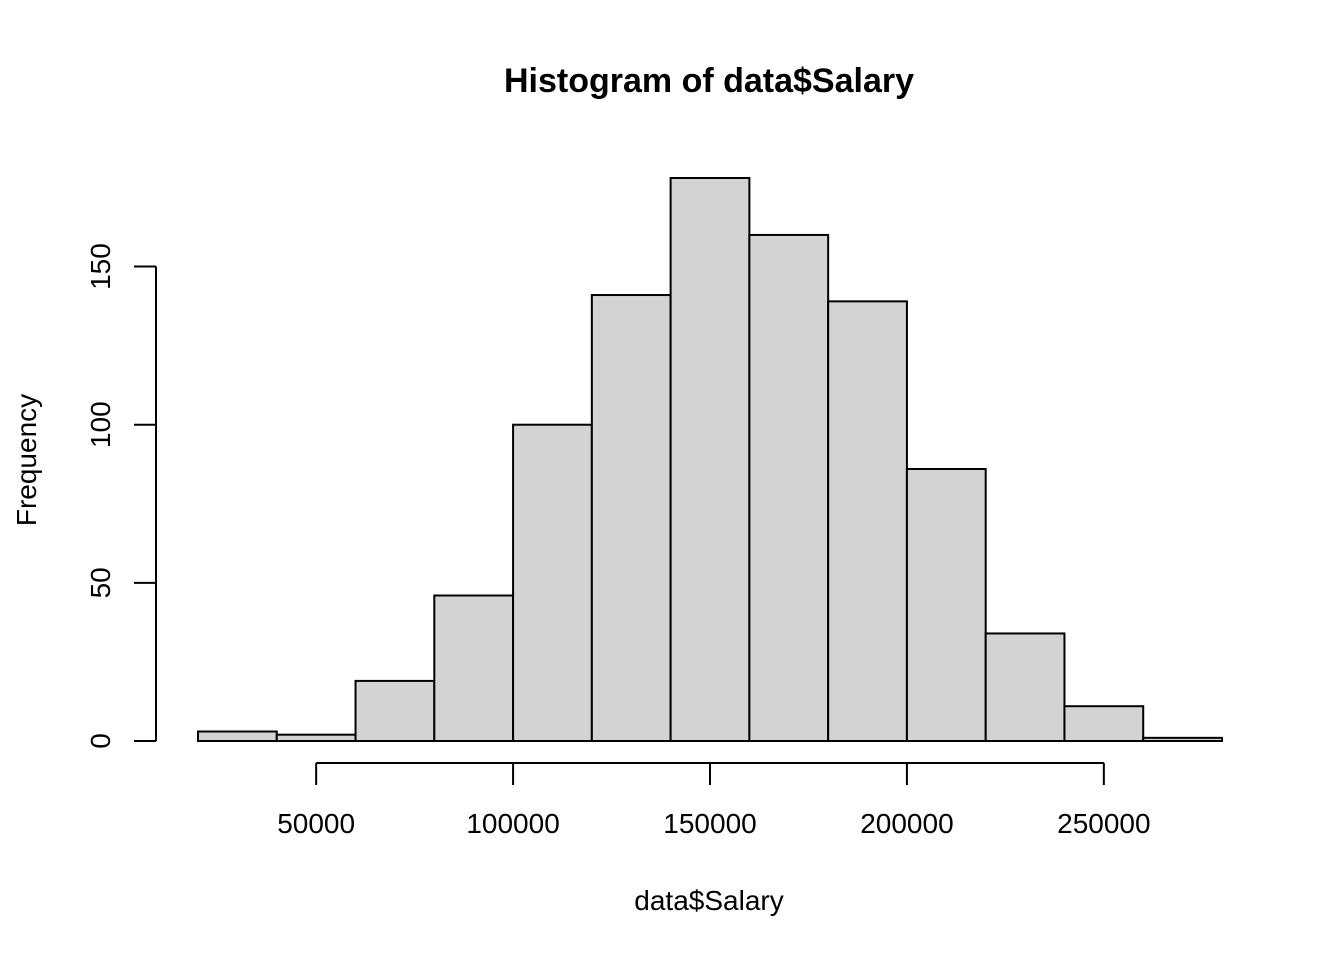 This screenshot has height=960, width=1344. What do you see at coordinates (26, 460) in the screenshot?
I see `y-axis-label: Frequency` at bounding box center [26, 460].